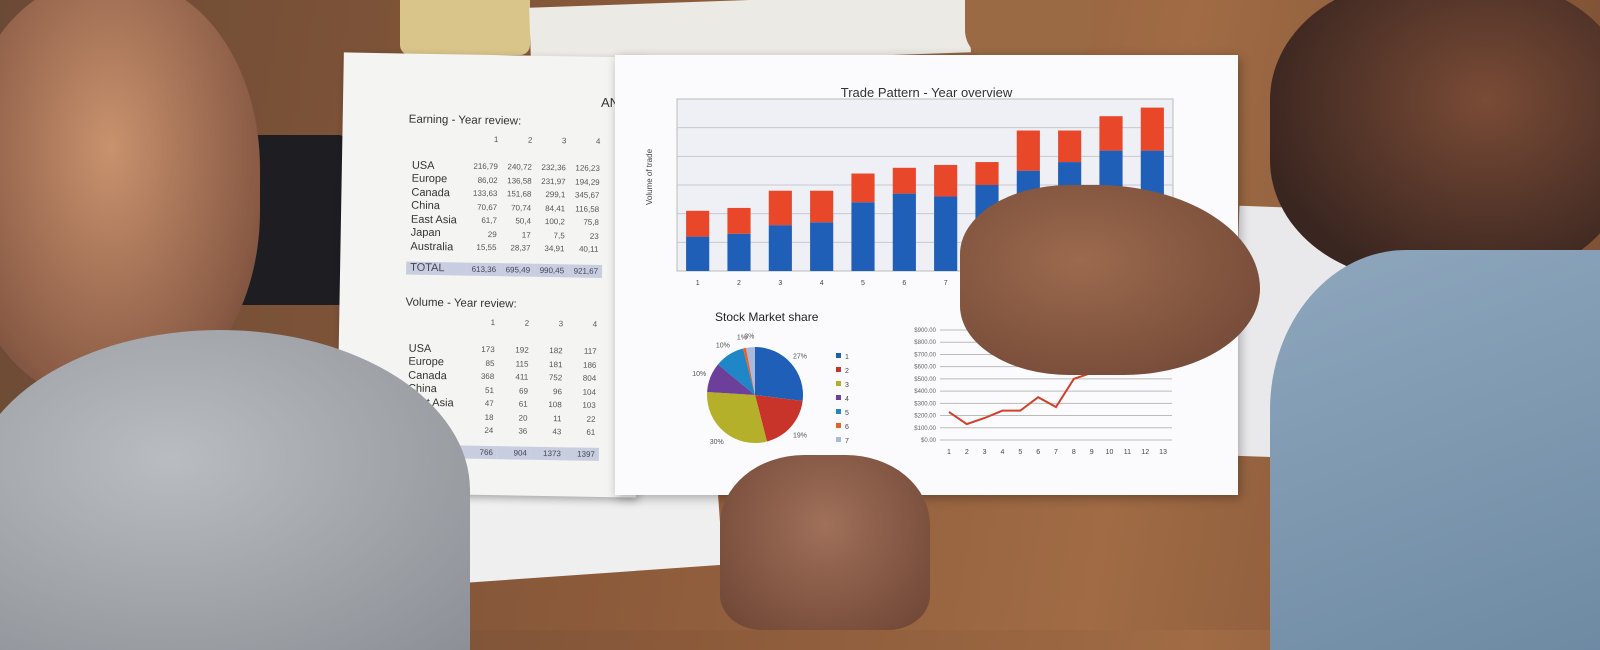 The width and height of the screenshot is (1600, 650). I want to click on holding-hand, so click(825, 542).